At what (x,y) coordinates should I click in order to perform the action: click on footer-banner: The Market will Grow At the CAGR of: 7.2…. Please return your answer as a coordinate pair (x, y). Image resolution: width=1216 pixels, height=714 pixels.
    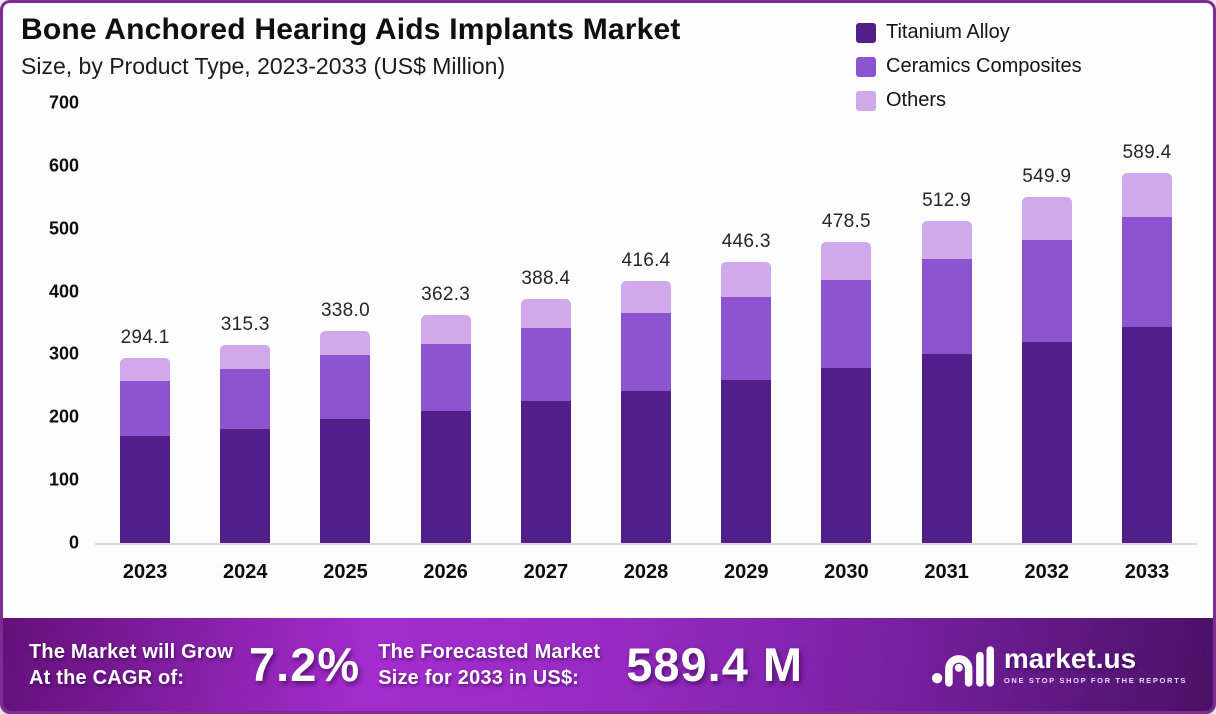
    Looking at the image, I should click on (608, 664).